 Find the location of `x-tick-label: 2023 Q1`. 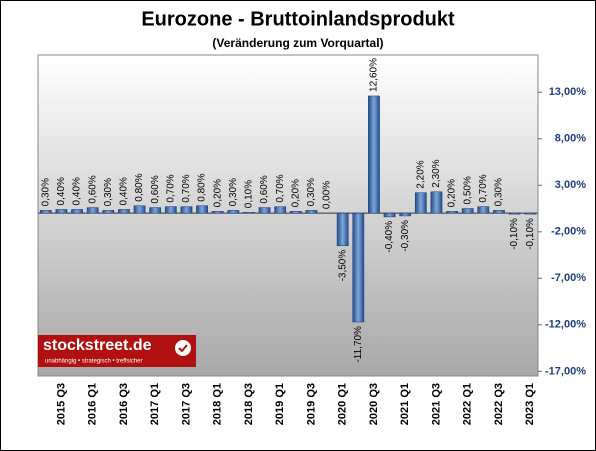

x-tick-label: 2023 Q1 is located at coordinates (530, 404).